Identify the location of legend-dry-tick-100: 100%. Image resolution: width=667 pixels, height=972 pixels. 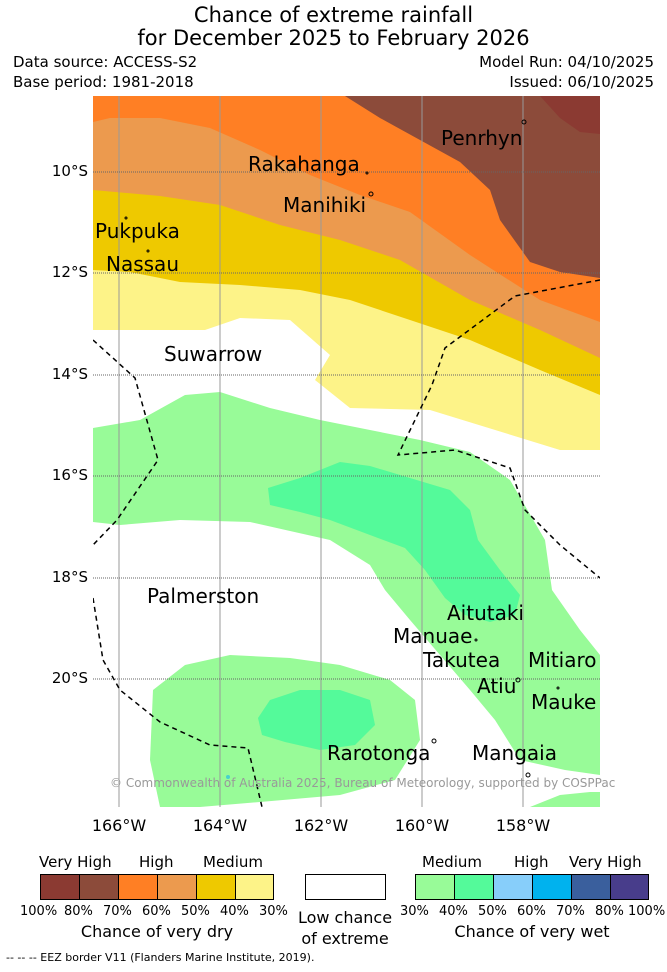
(39, 911).